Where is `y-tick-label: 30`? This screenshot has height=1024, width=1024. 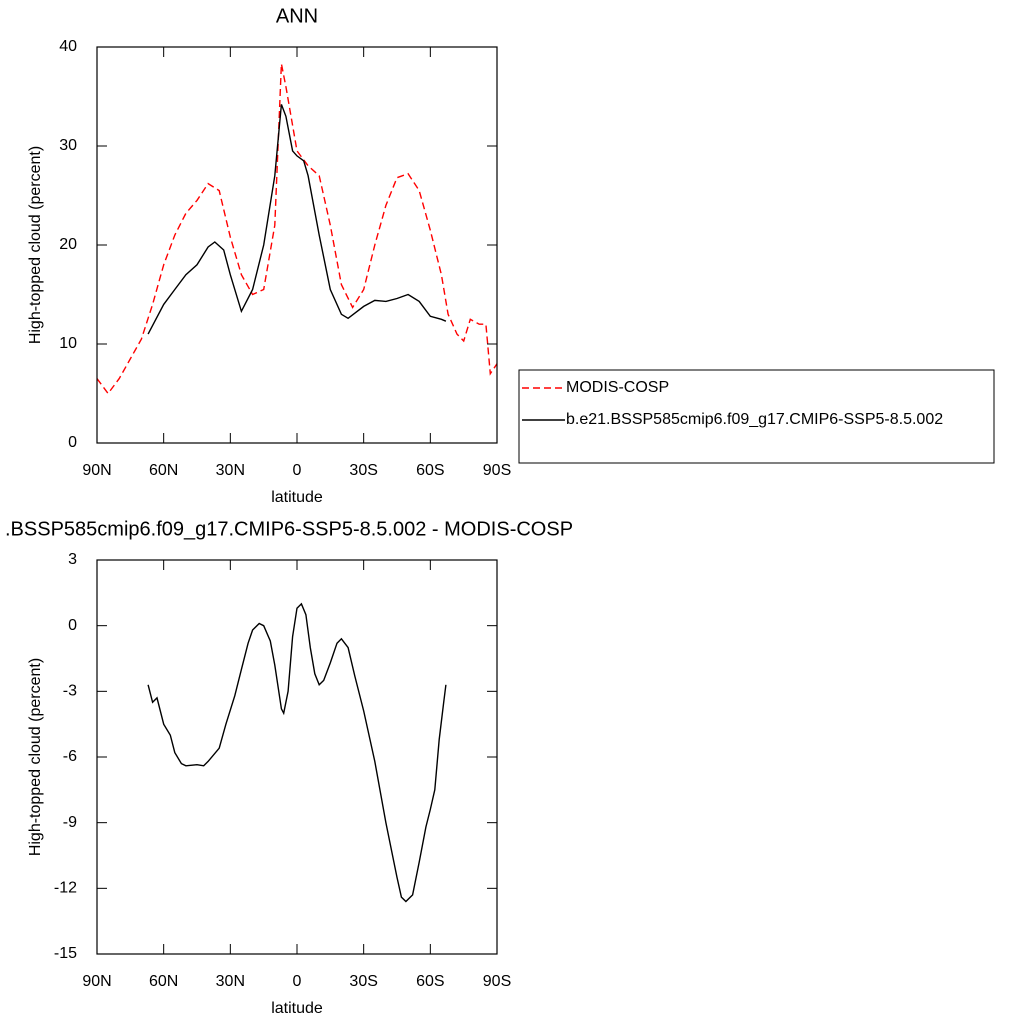 y-tick-label: 30 is located at coordinates (68, 145).